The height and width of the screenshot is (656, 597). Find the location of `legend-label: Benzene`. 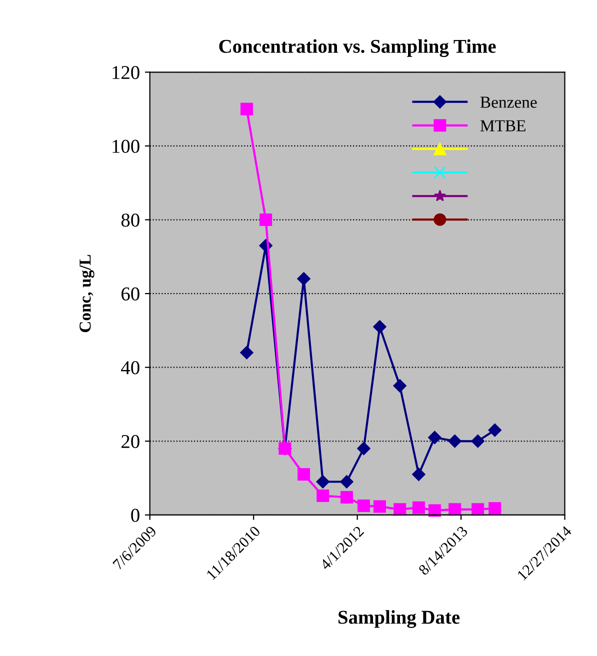

legend-label: Benzene is located at coordinates (508, 102).